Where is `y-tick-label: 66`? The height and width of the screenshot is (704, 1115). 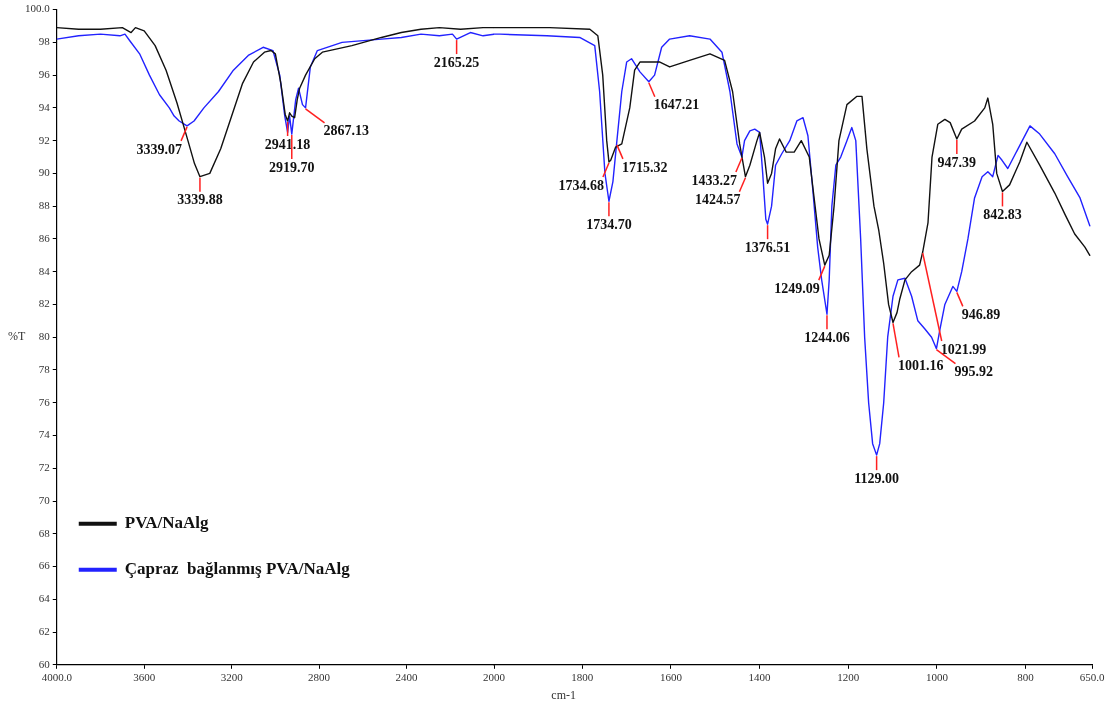
y-tick-label: 66 is located at coordinates (44, 565).